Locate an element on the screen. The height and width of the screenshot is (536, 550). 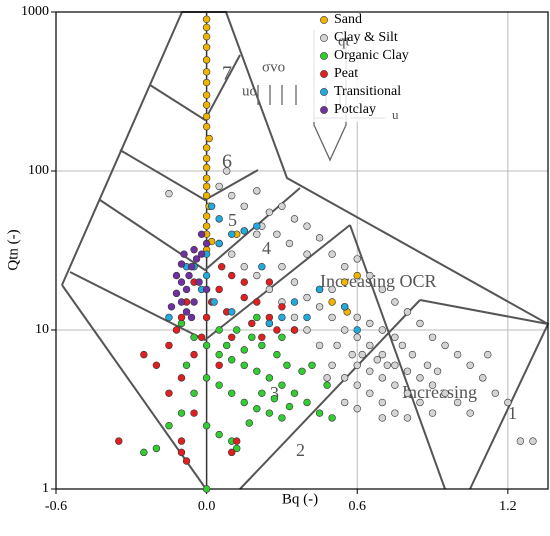
legend-label: Transitional is located at coordinates (367, 91).